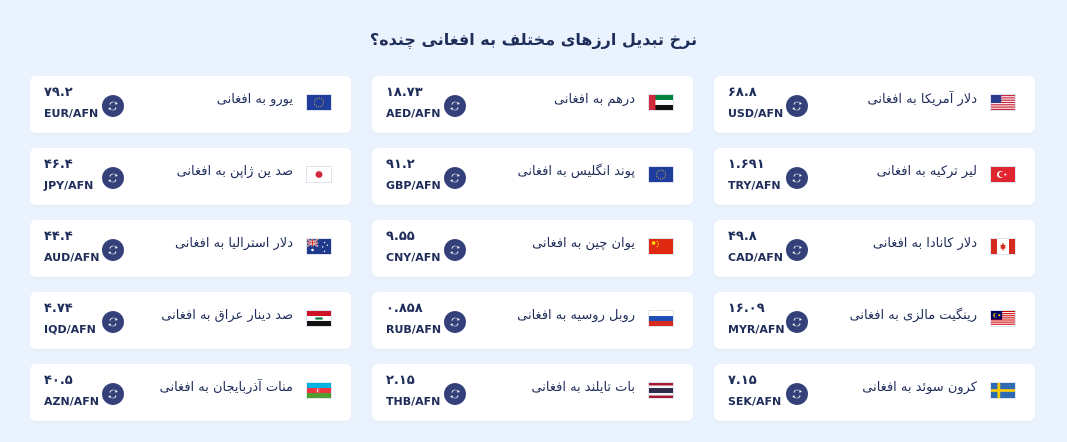  Describe the element at coordinates (924, 243) in the screenshot. I see `rate-name: دلار کانادا به افغانی` at that location.